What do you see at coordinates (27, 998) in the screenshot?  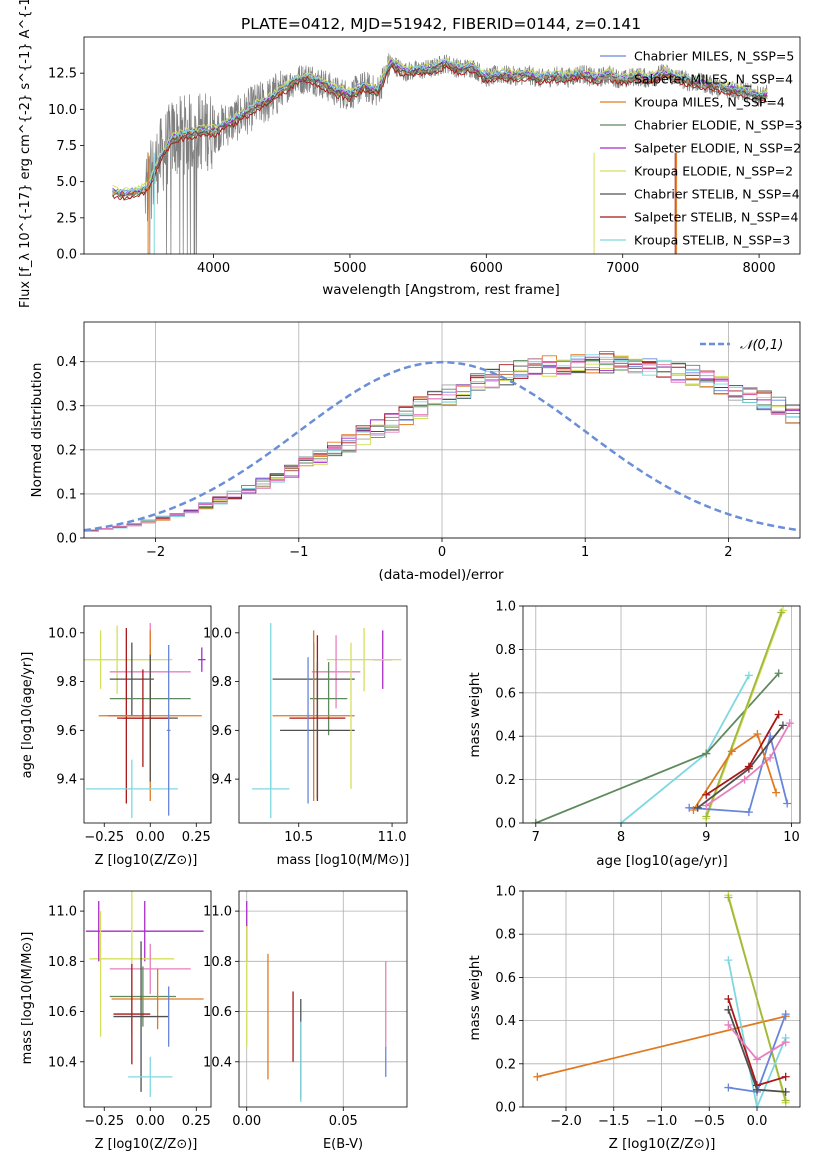 I see `massz-ylabel: mass [log10(M/M⊙)]` at bounding box center [27, 998].